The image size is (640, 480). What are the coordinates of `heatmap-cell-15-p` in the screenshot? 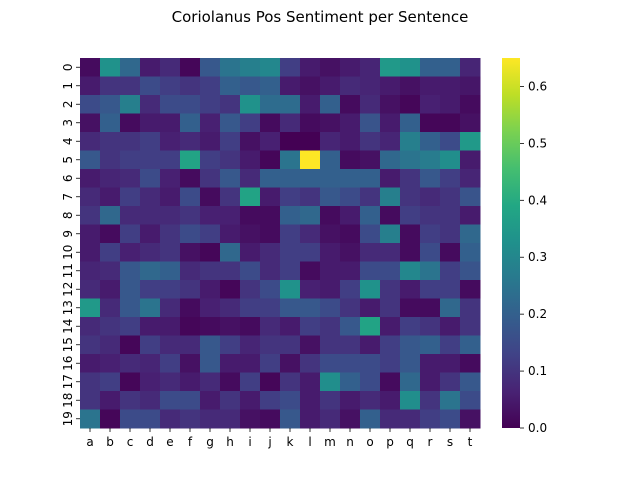 It's located at (390, 345).